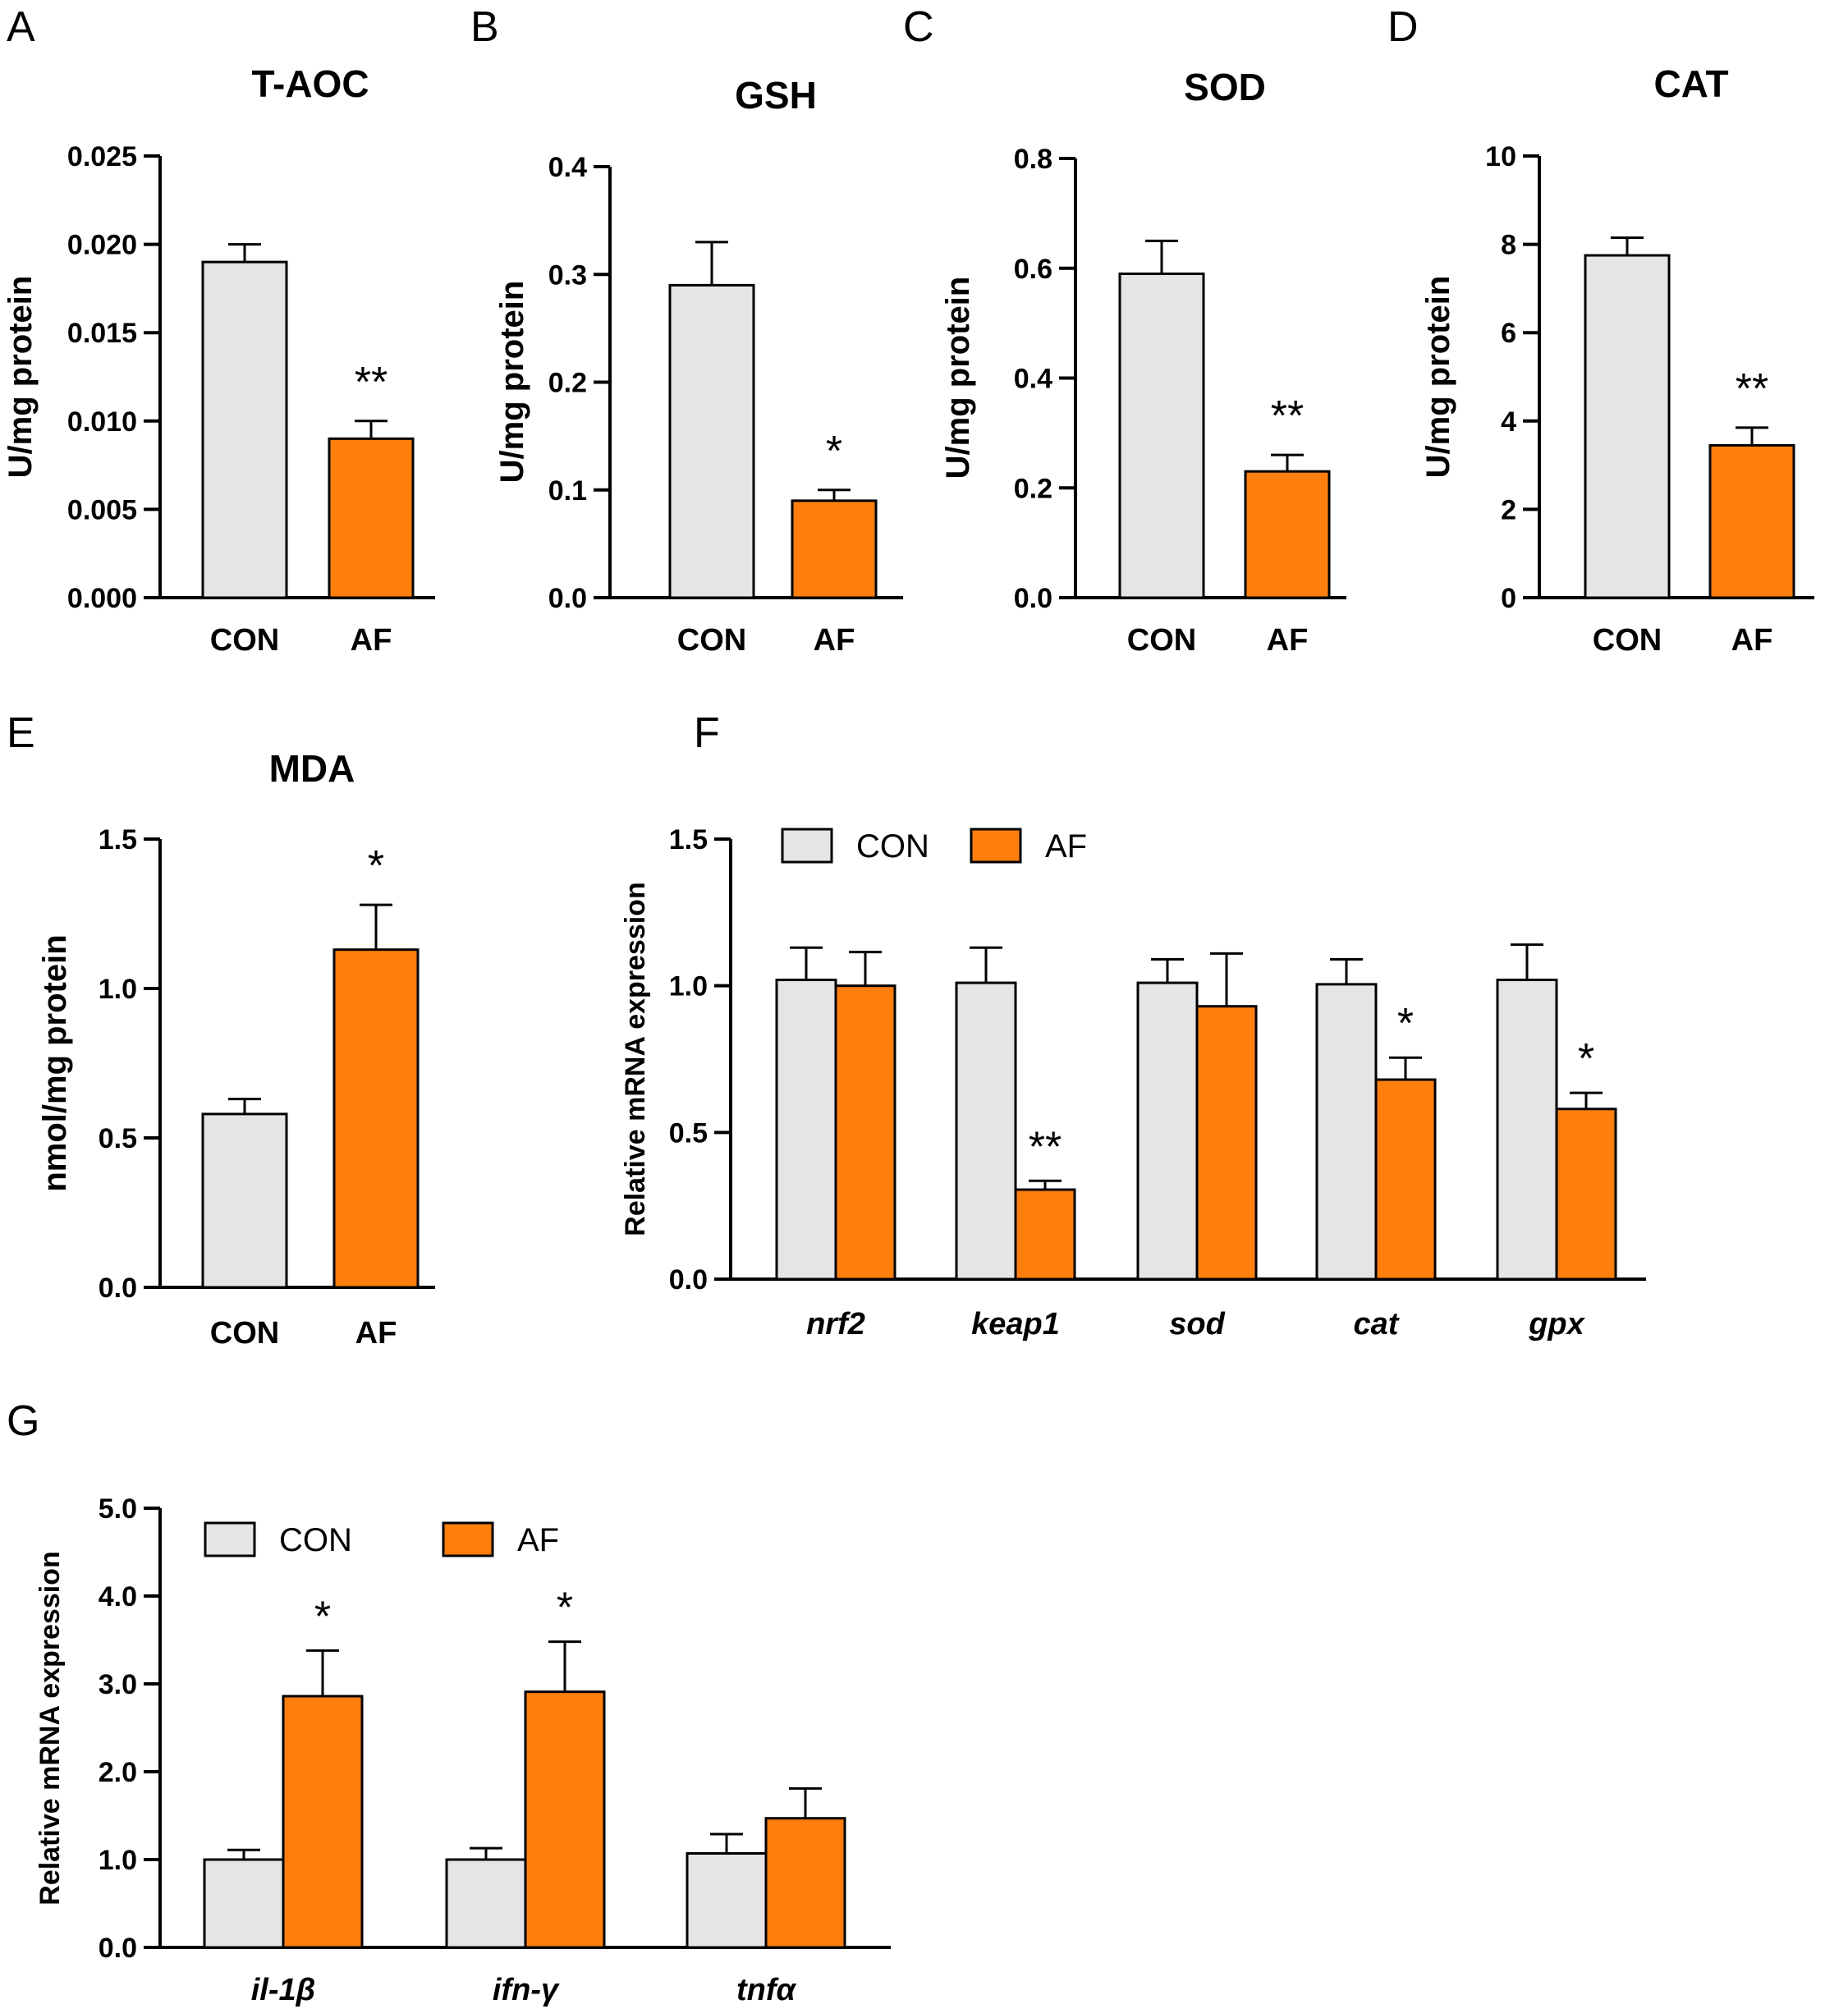 This screenshot has width=1848, height=2009. Describe the element at coordinates (1508, 245) in the screenshot. I see `y-tick-label: 8` at that location.